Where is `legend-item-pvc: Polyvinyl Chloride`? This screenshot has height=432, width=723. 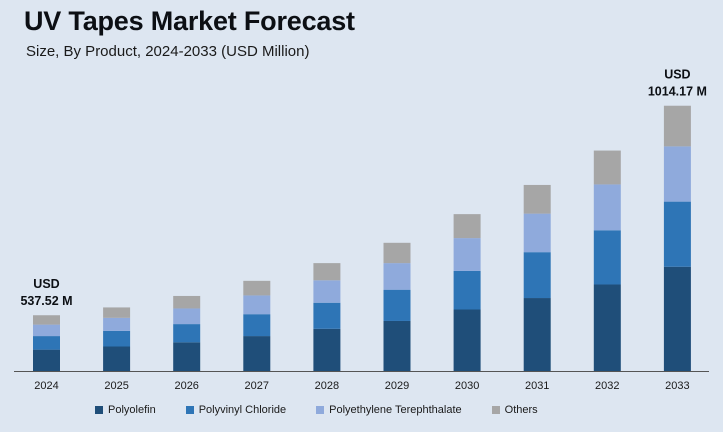
legend-item-pvc: Polyvinyl Chloride is located at coordinates (236, 410).